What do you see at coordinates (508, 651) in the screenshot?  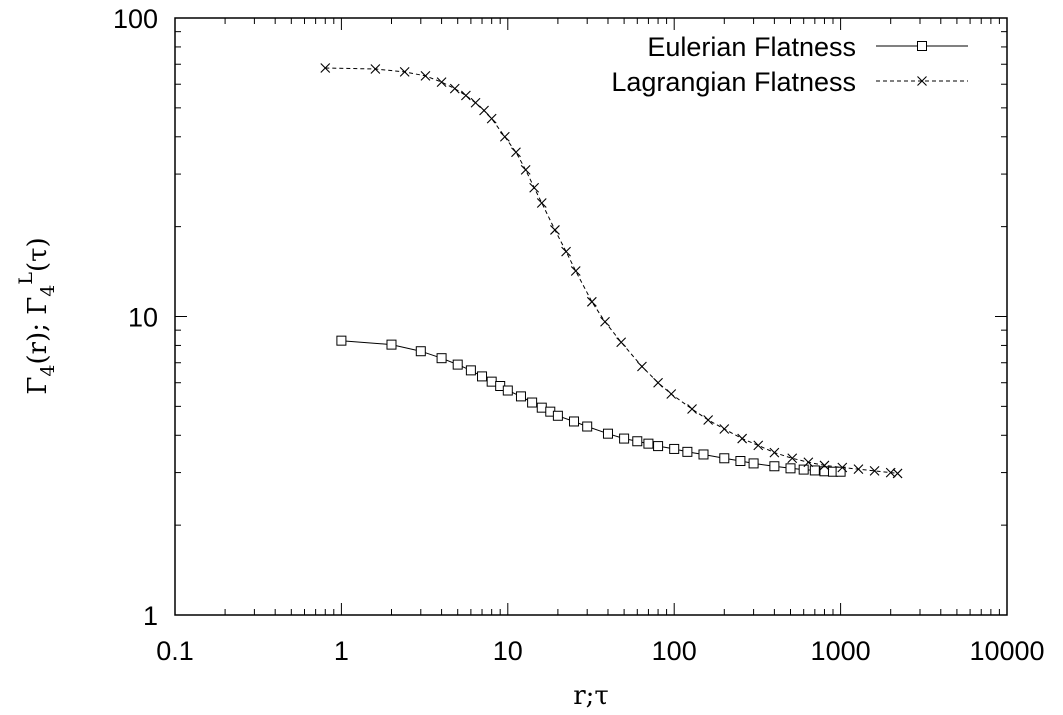 I see `x-tick-label: 10` at bounding box center [508, 651].